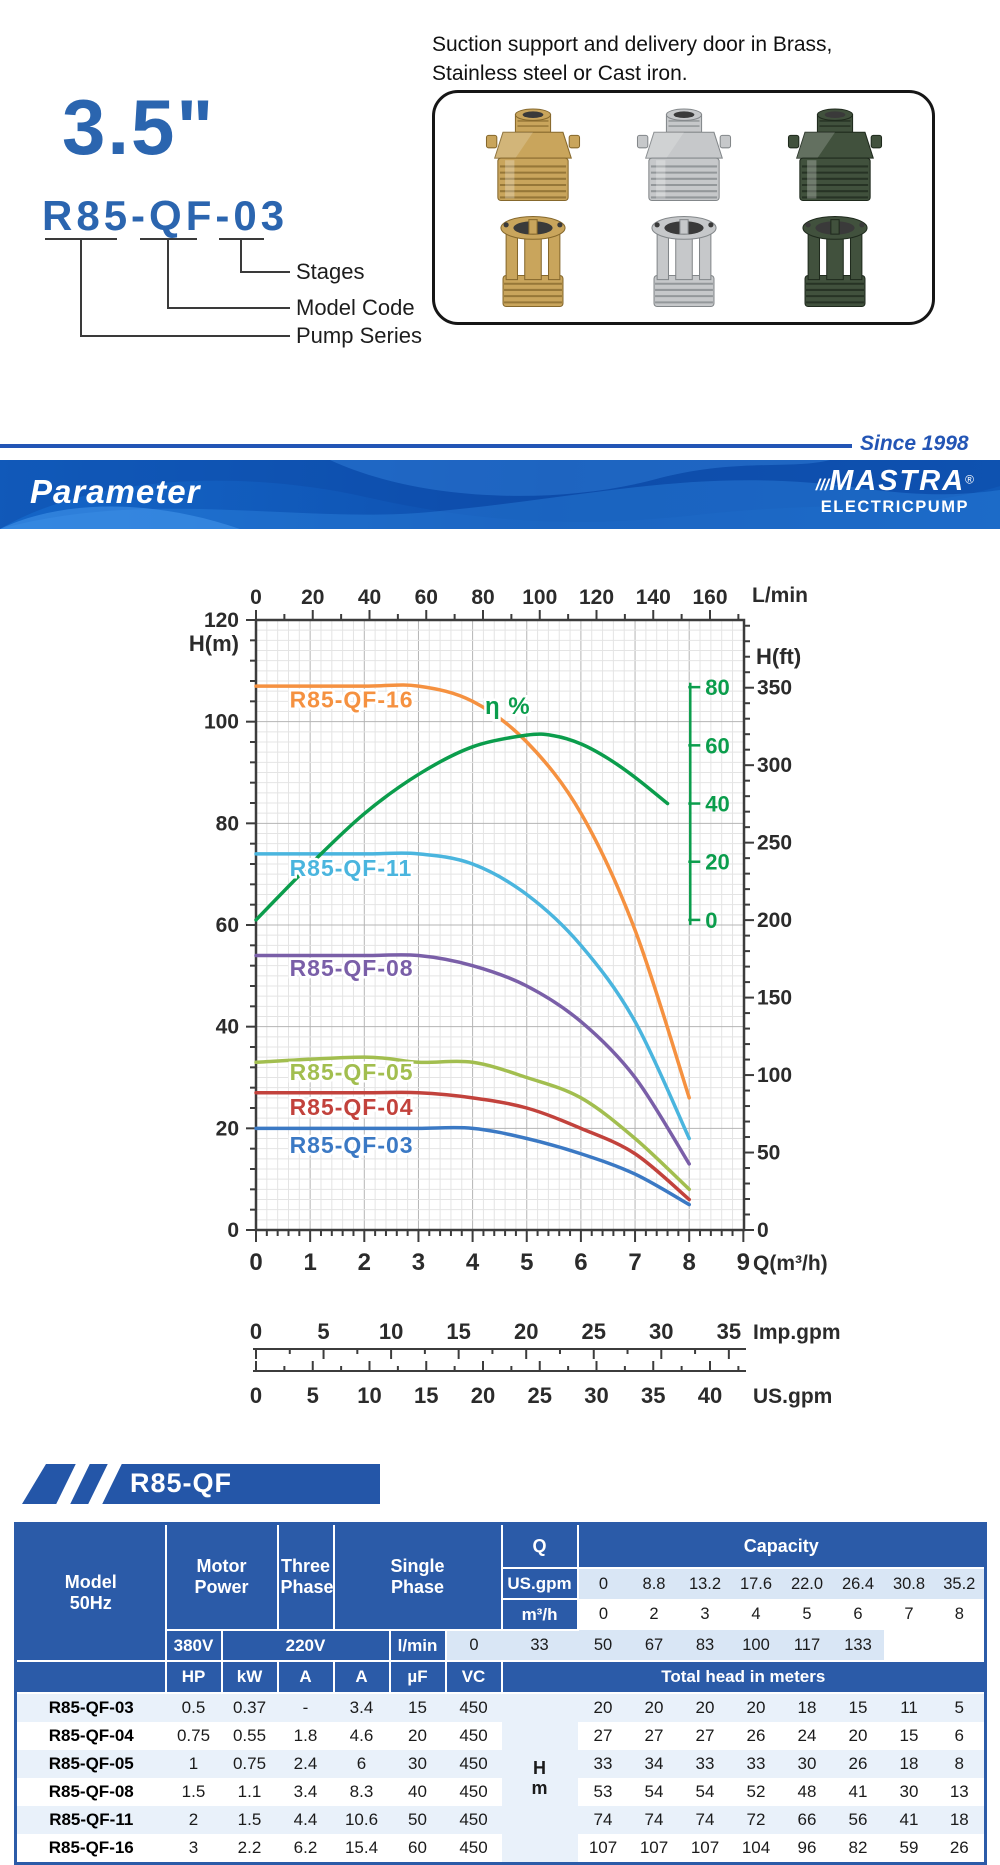 This screenshot has height=1865, width=1000. What do you see at coordinates (684, 261) in the screenshot?
I see `stainless-delivery-door-photo` at bounding box center [684, 261].